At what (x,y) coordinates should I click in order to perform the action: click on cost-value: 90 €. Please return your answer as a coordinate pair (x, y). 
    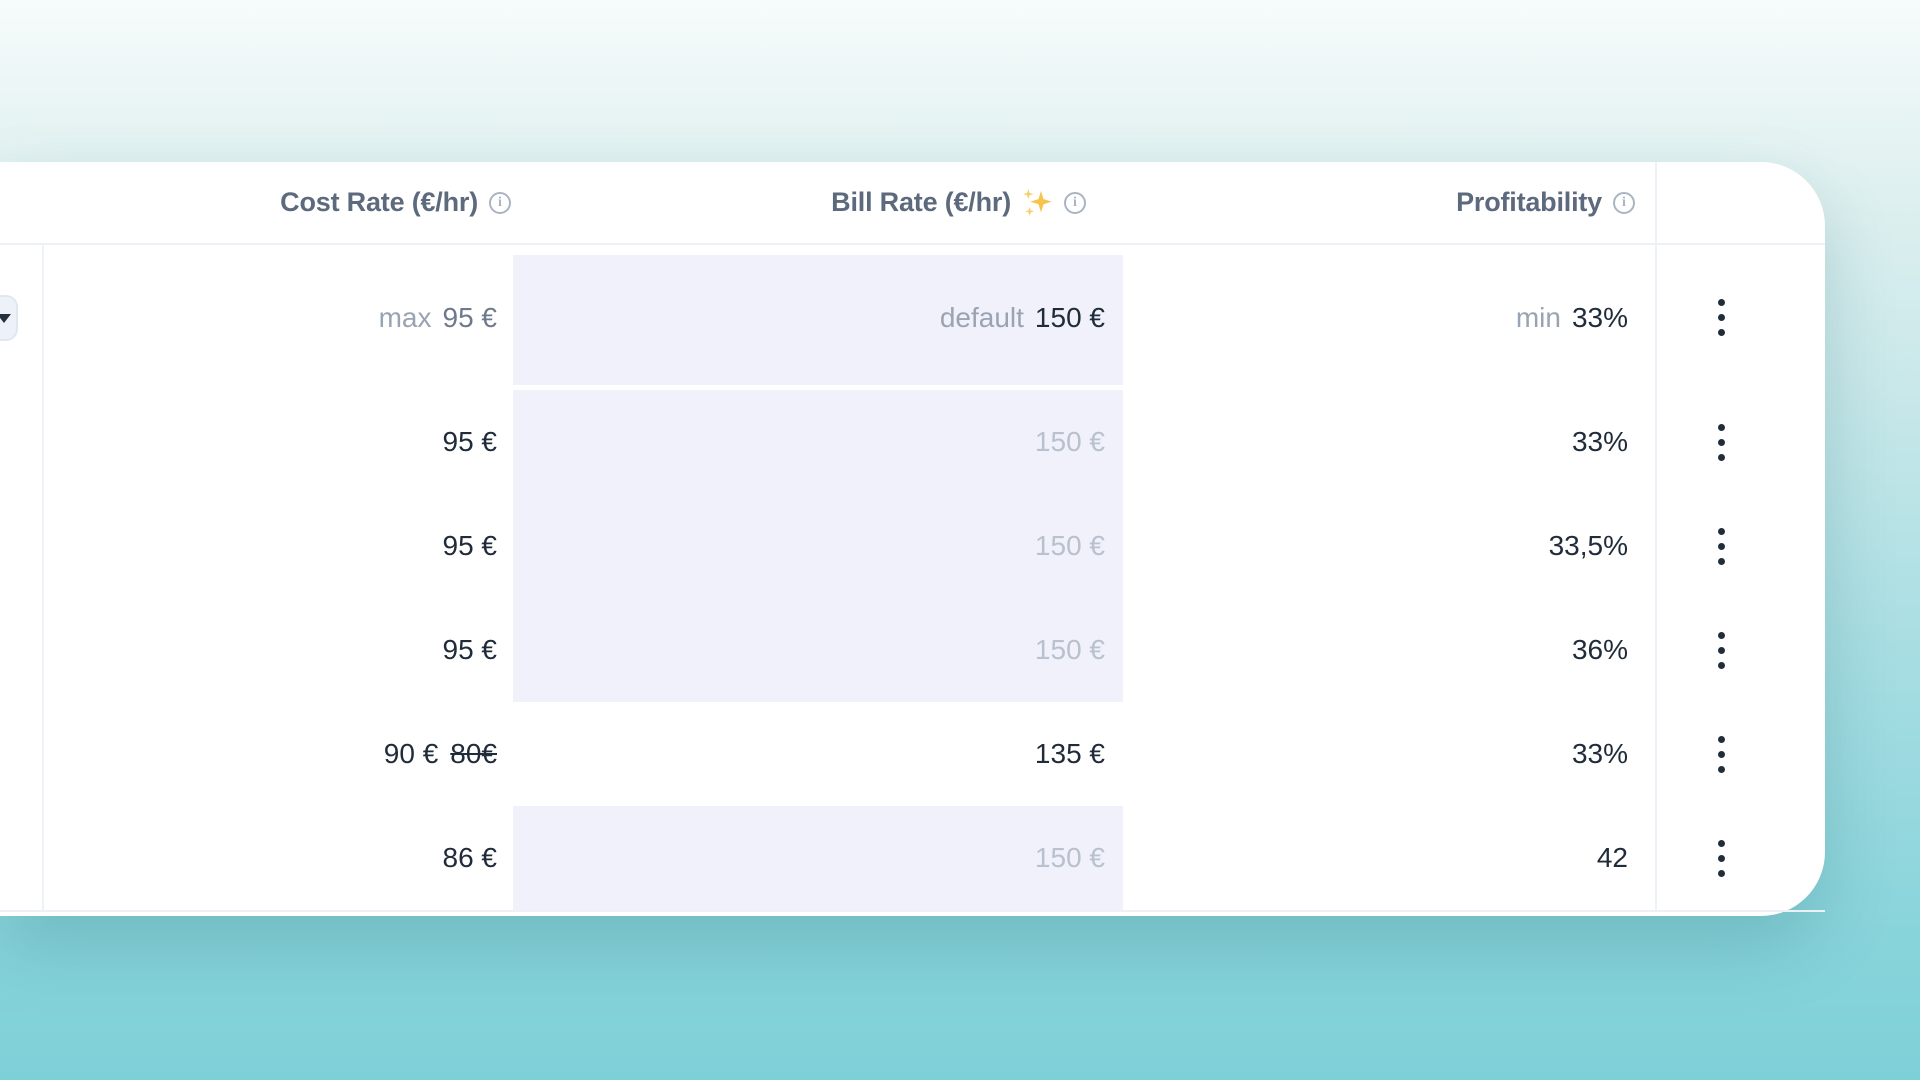
    Looking at the image, I should click on (411, 753).